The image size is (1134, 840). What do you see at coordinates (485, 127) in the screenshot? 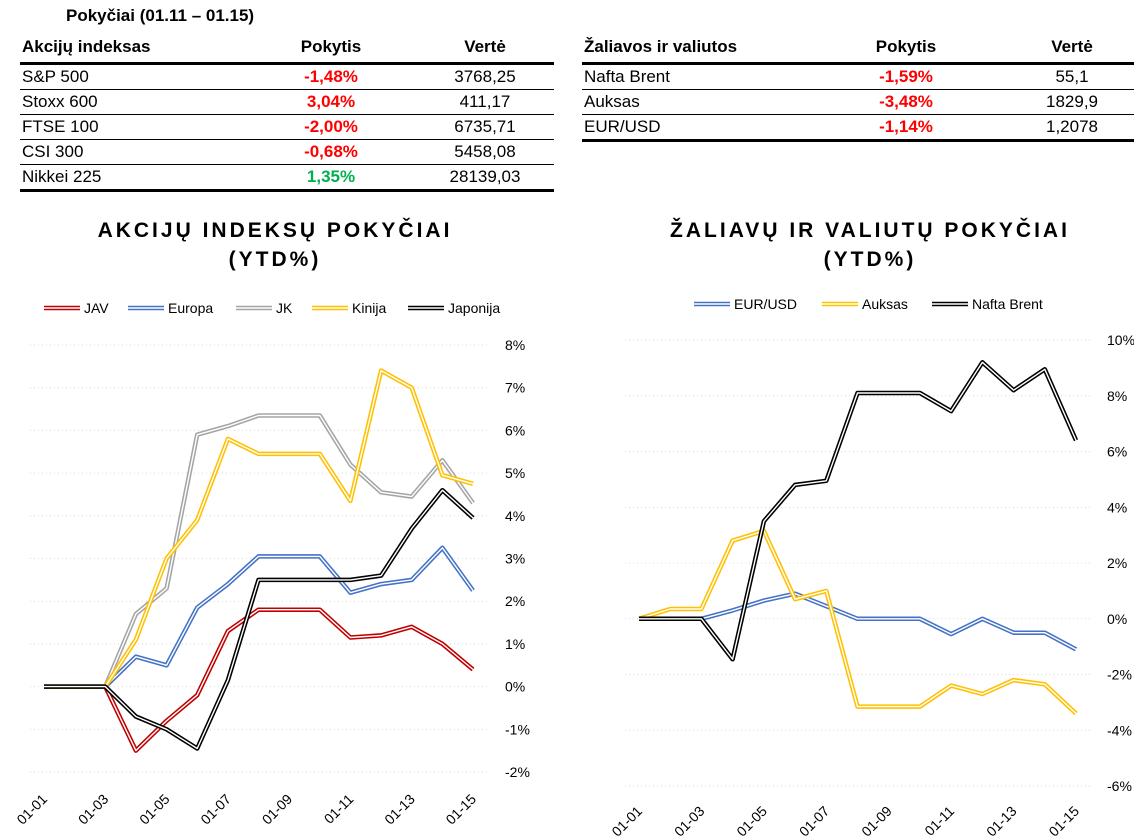
I see `row-value: 6735,71` at bounding box center [485, 127].